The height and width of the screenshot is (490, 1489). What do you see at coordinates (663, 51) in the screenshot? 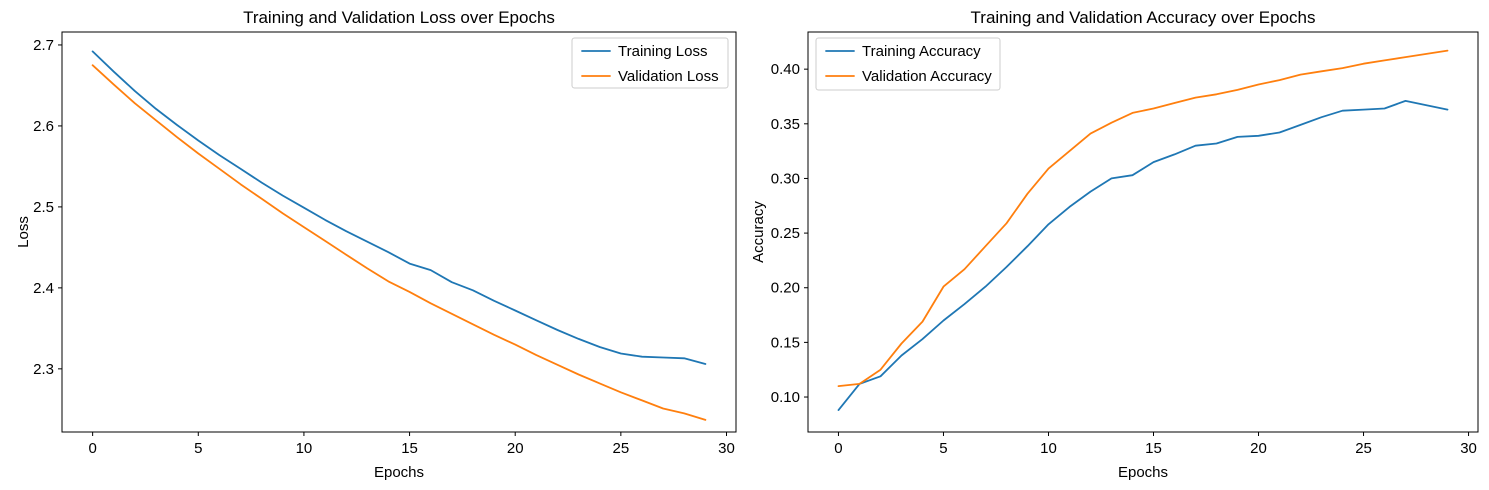
I see `legend-label-training-loss: Training Loss` at bounding box center [663, 51].